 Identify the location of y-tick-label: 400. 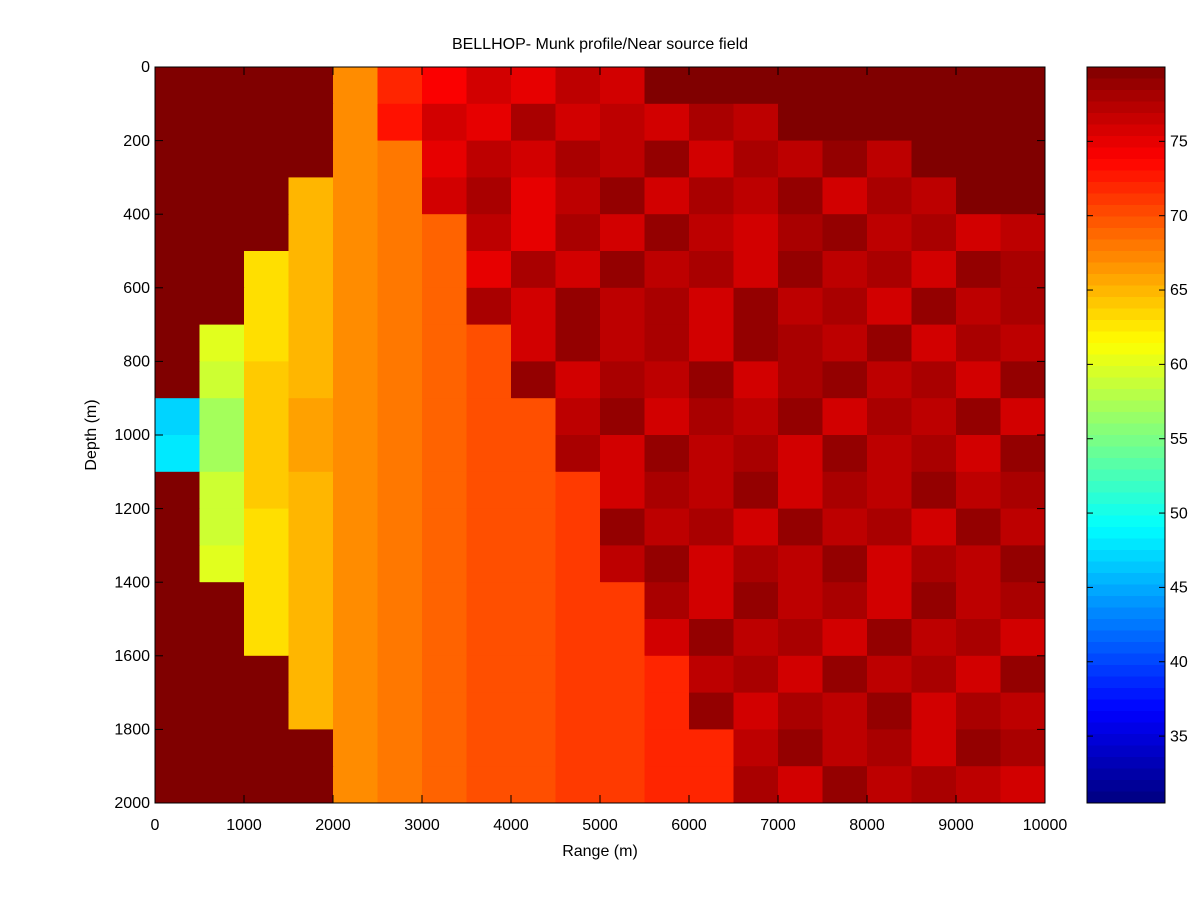
(136, 214).